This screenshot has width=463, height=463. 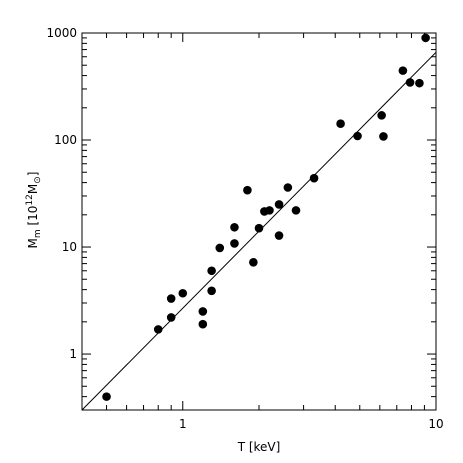 I want to click on y-axis-label-unit-open: [10, so click(x=33, y=218).